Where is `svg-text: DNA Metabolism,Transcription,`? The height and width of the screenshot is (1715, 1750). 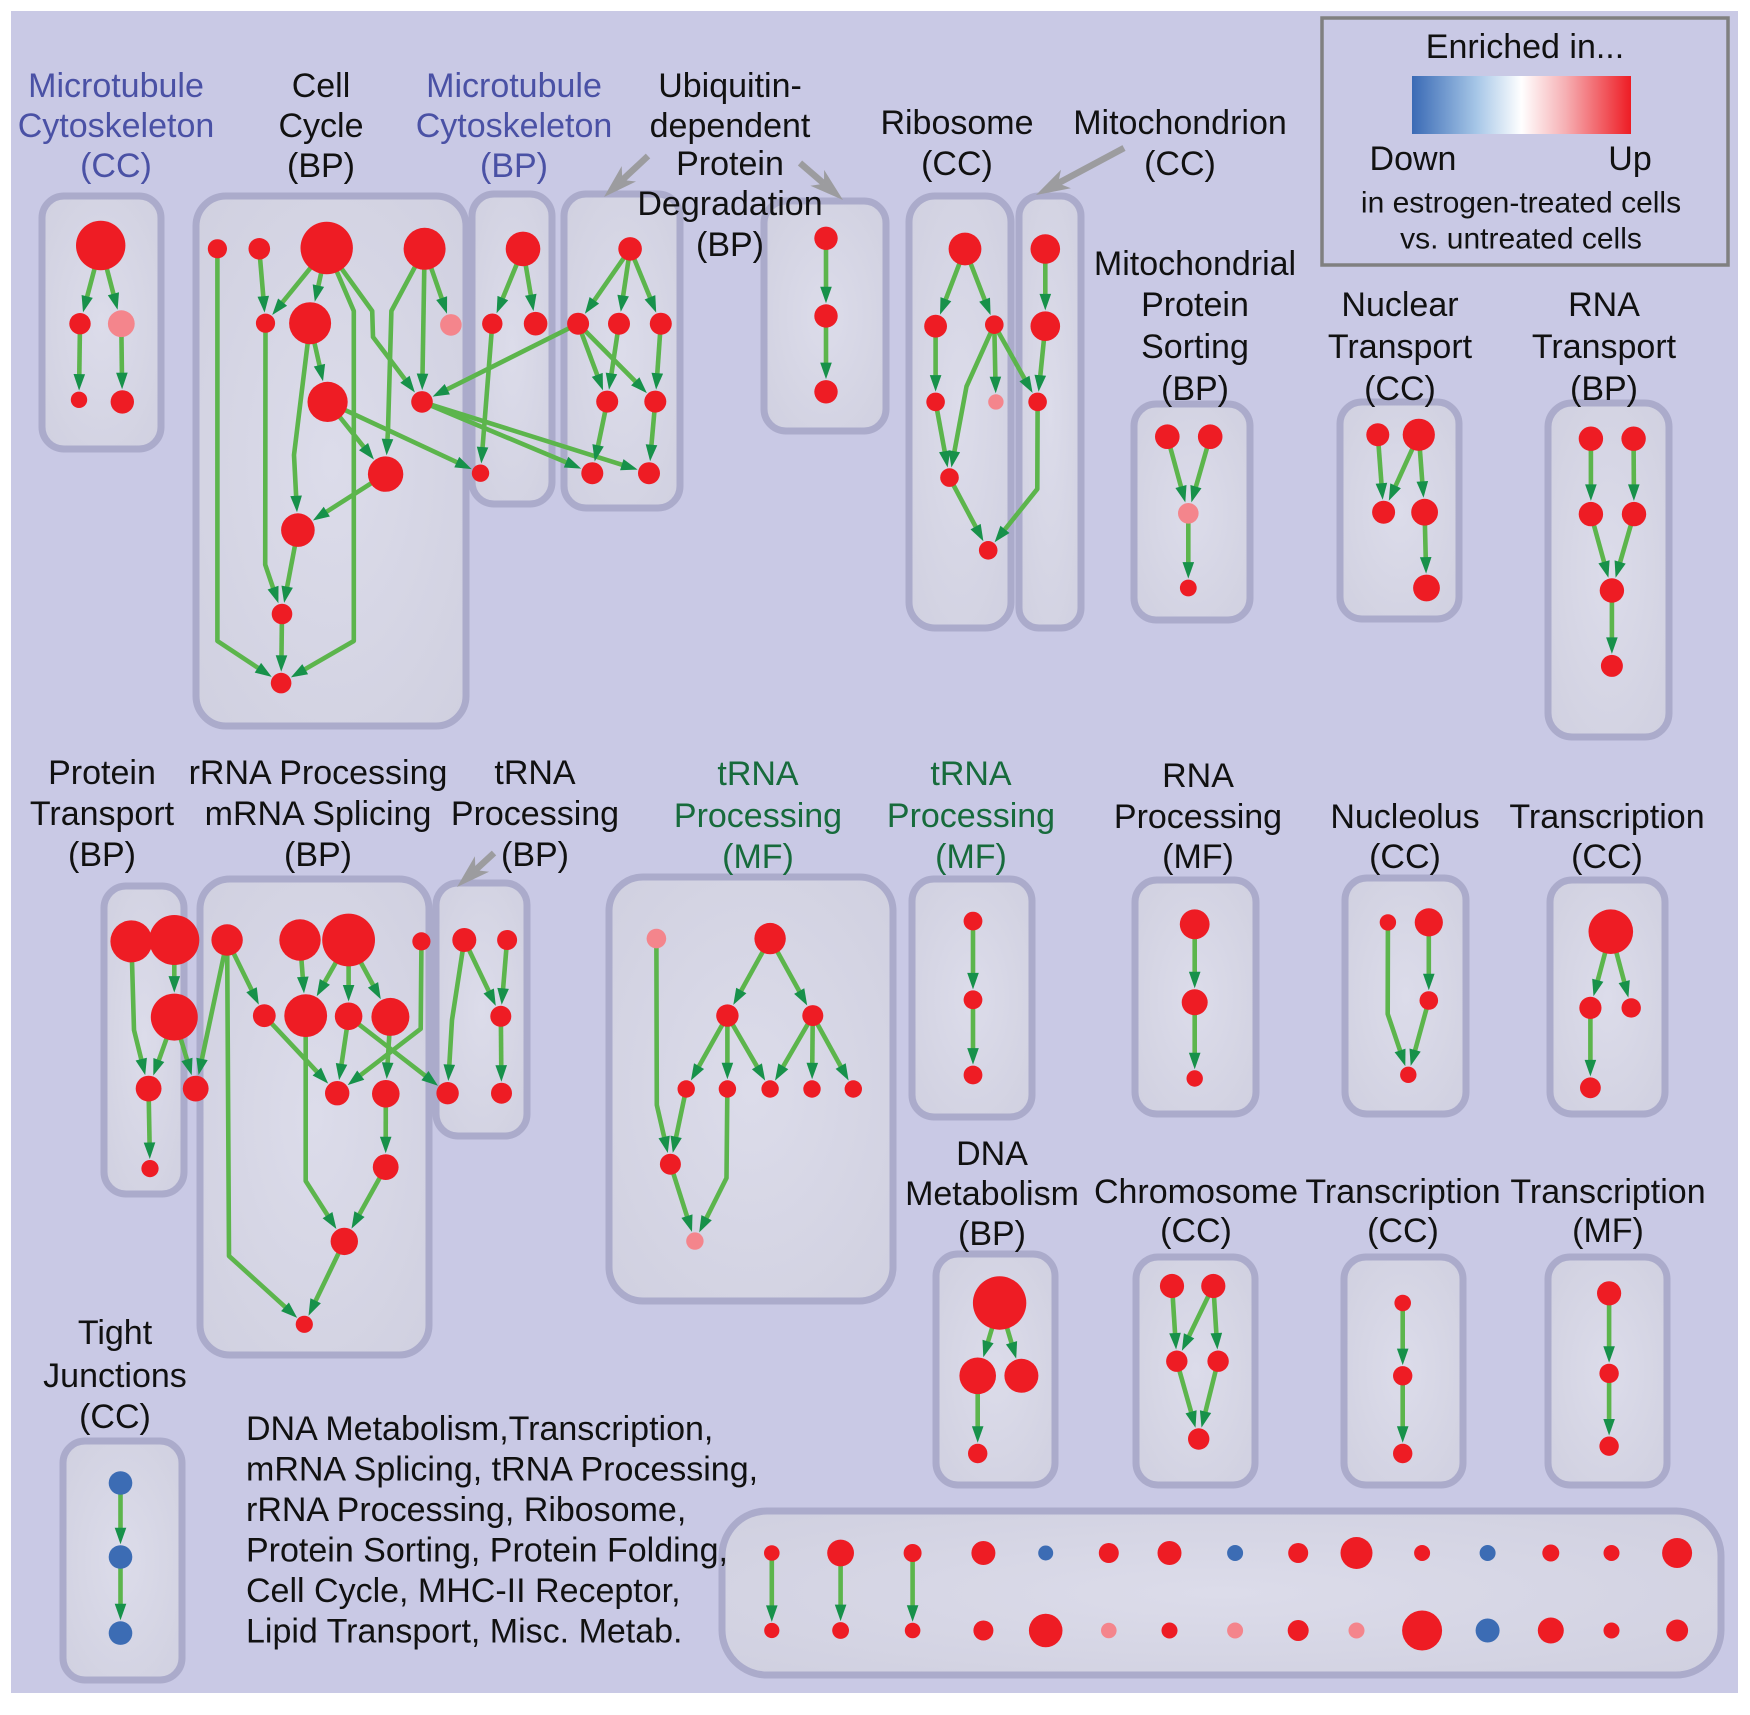
svg-text: DNA Metabolism,Transcription, is located at coordinates (479, 1429).